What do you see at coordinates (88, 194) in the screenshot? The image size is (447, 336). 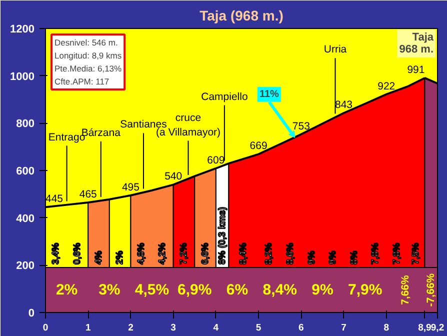 I see `annotation: 465` at bounding box center [88, 194].